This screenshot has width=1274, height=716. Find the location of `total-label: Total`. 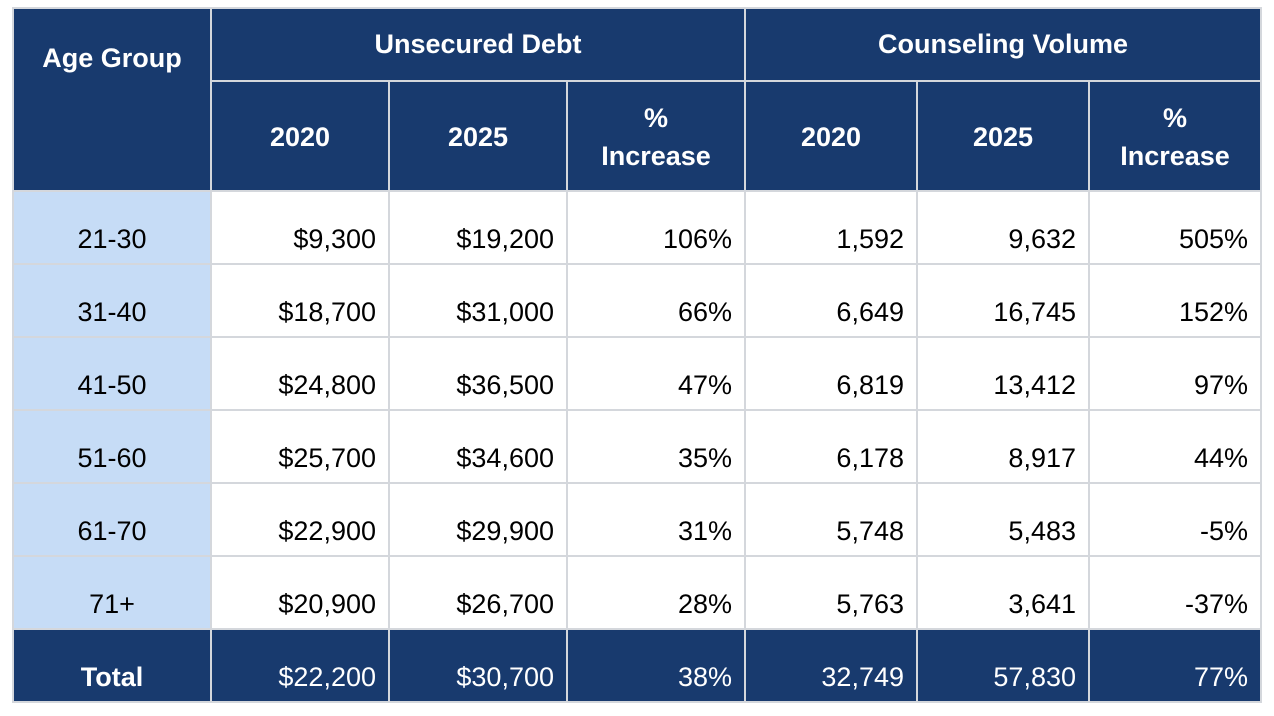

total-label: Total is located at coordinates (112, 665).